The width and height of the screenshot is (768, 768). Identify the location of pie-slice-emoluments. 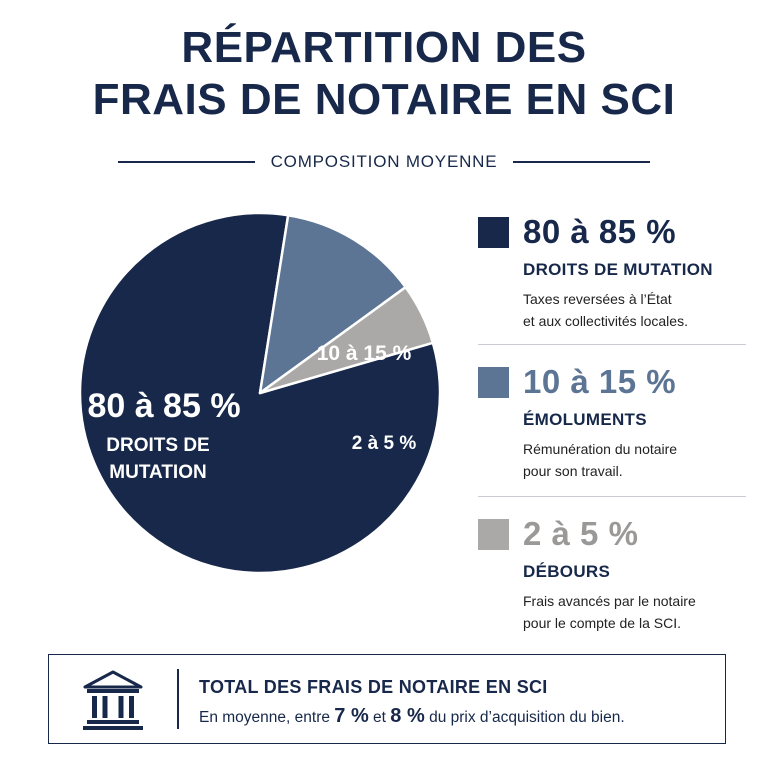
(332, 304).